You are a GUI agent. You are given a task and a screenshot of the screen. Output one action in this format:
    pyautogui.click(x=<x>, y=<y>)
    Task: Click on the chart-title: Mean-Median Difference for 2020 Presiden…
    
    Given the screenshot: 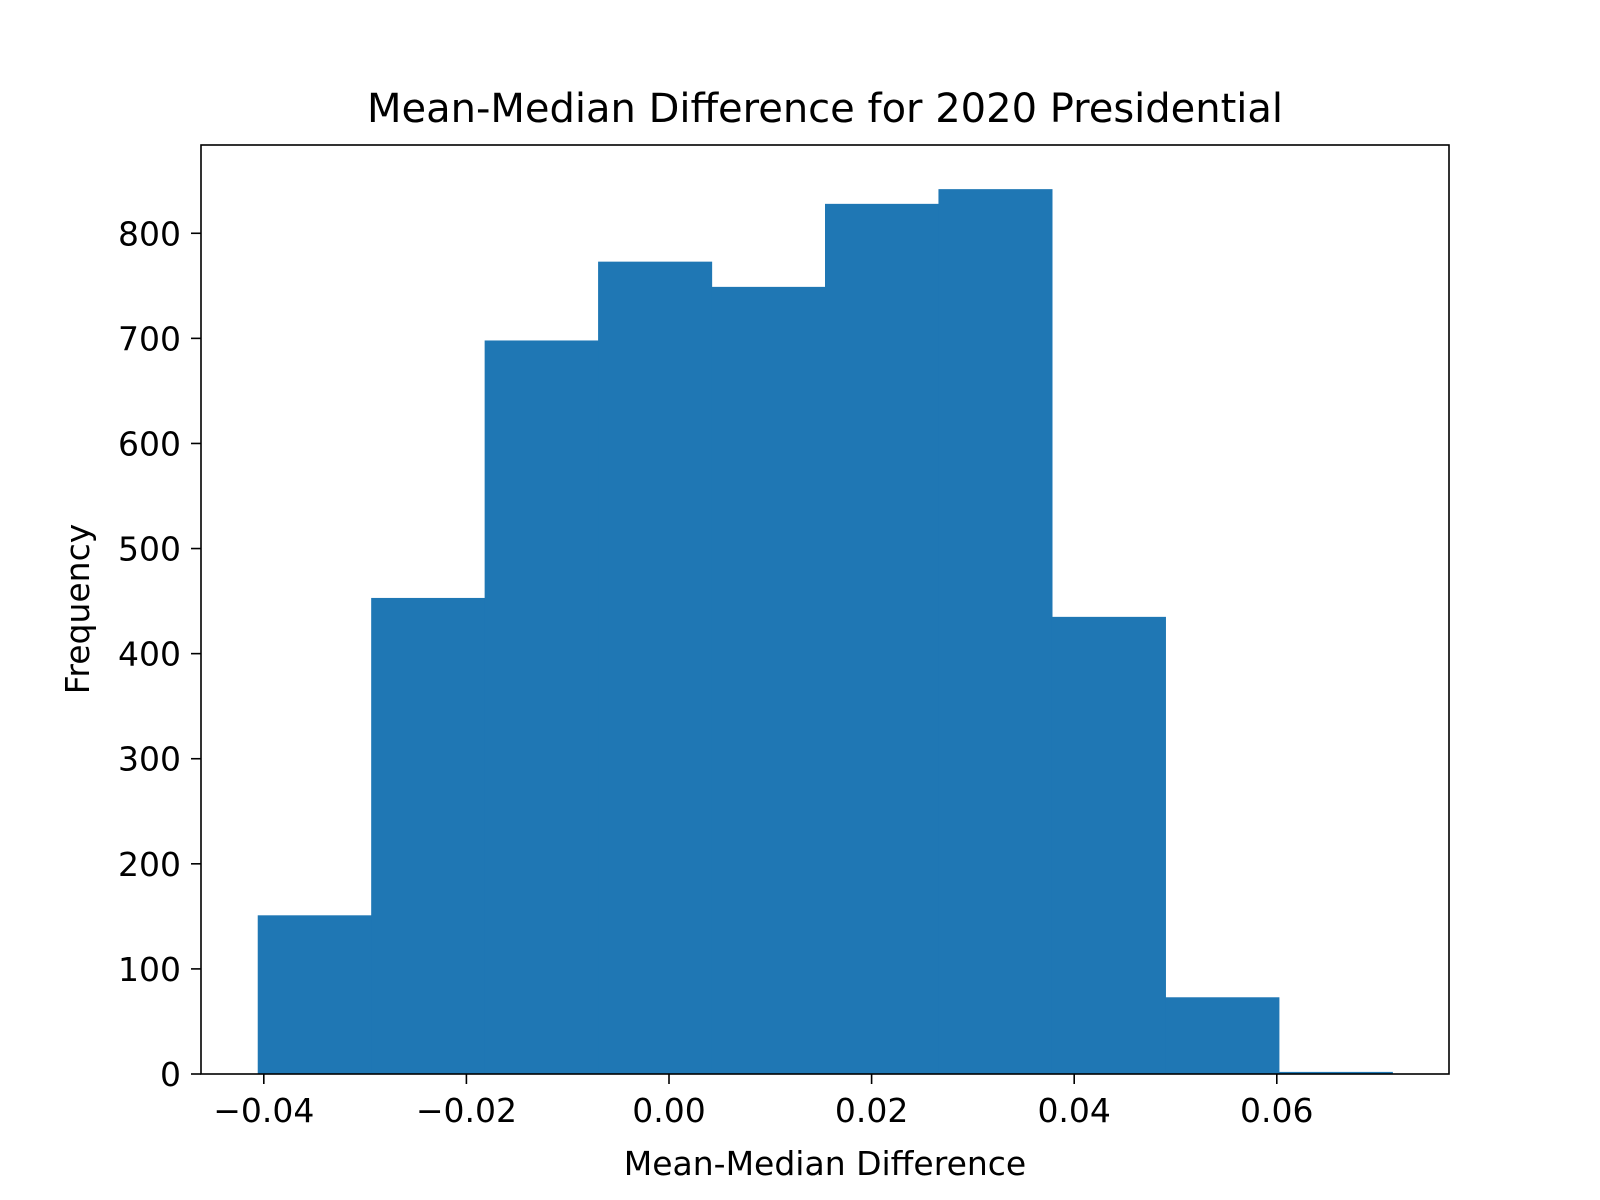 What is the action you would take?
    pyautogui.click(x=825, y=109)
    